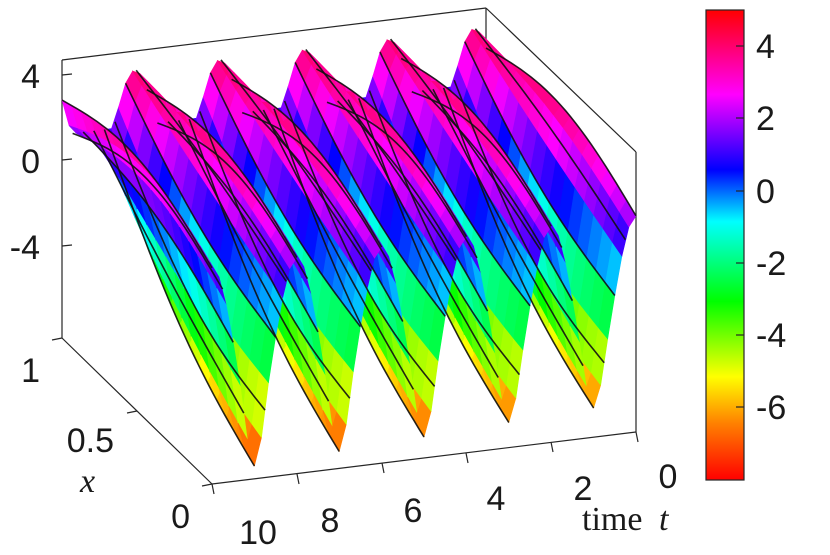  I want to click on colorbar: 4 2 0 -2 -4 -6, so click(745, 245).